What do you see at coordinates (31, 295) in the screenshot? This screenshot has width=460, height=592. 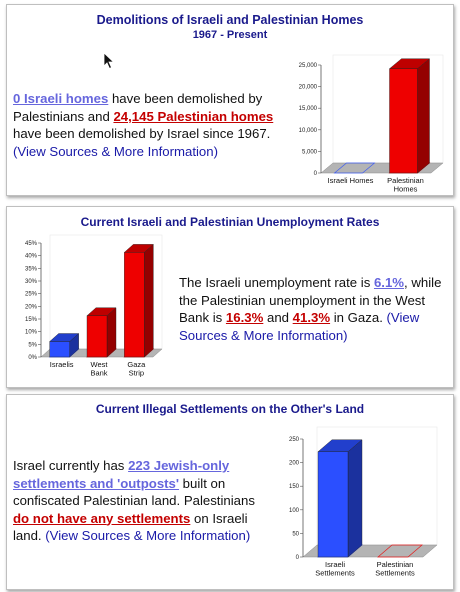 I see `y-tick-label: 25%` at bounding box center [31, 295].